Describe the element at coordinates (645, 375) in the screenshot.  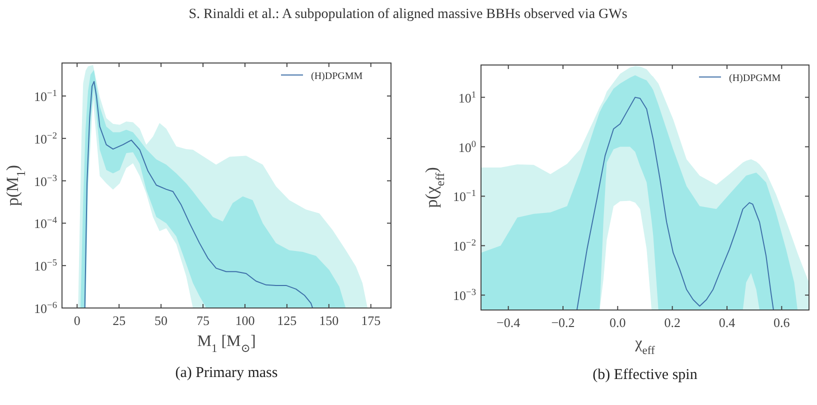
I see `text: (b) Effective spin` at that location.